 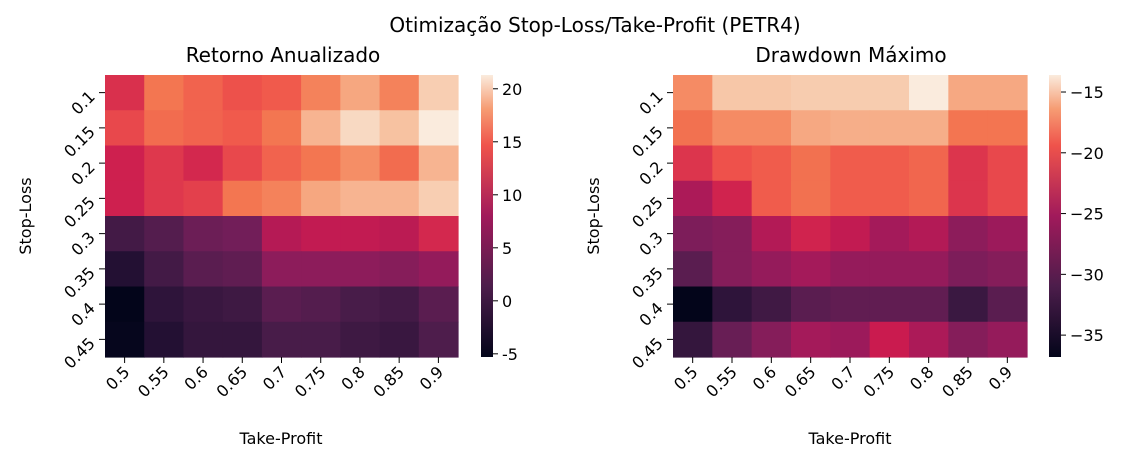 I want to click on heatmap-cell-retorno-r5-c5, so click(x=321, y=269).